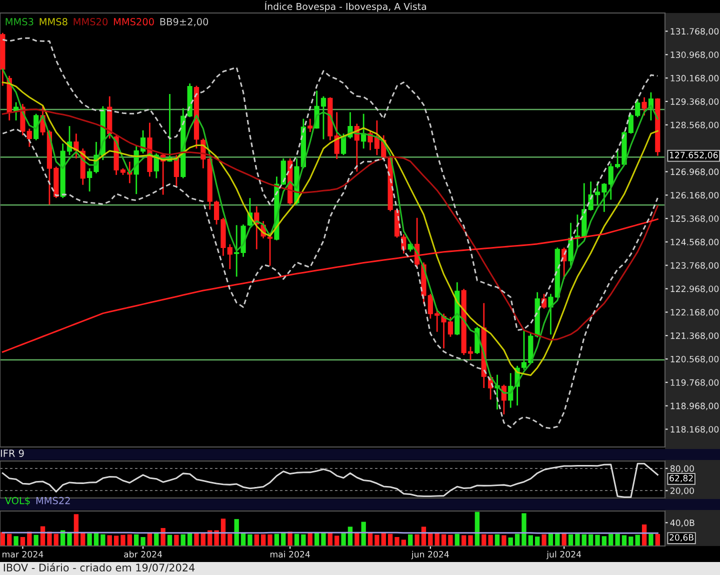  What do you see at coordinates (184, 22) in the screenshot?
I see `text: BB9±2,00` at bounding box center [184, 22].